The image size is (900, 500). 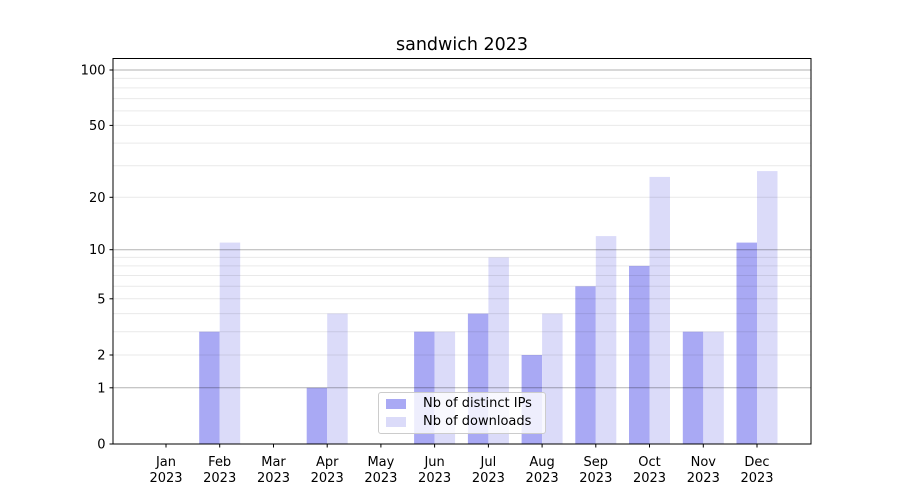 I want to click on x-tick-label-sep: Sep 2023, so click(x=595, y=470).